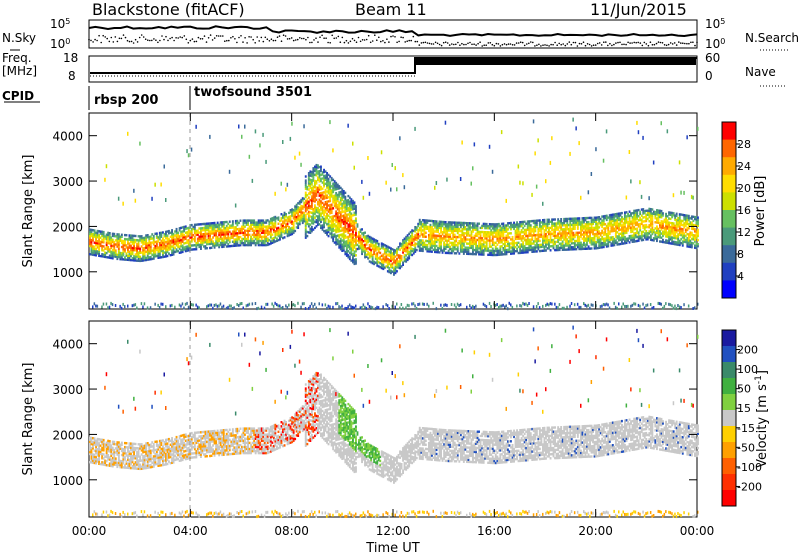 The width and height of the screenshot is (800, 554). What do you see at coordinates (60, 44) in the screenshot?
I see `noise-axis-bottom: 100` at bounding box center [60, 44].